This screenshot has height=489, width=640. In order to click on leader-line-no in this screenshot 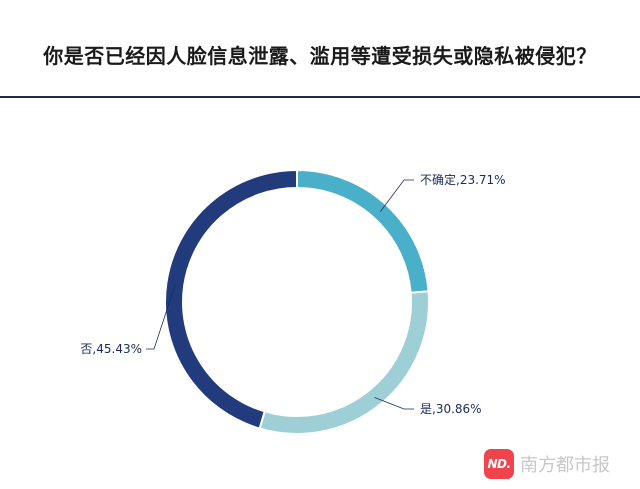, I will do `click(161, 317)`.